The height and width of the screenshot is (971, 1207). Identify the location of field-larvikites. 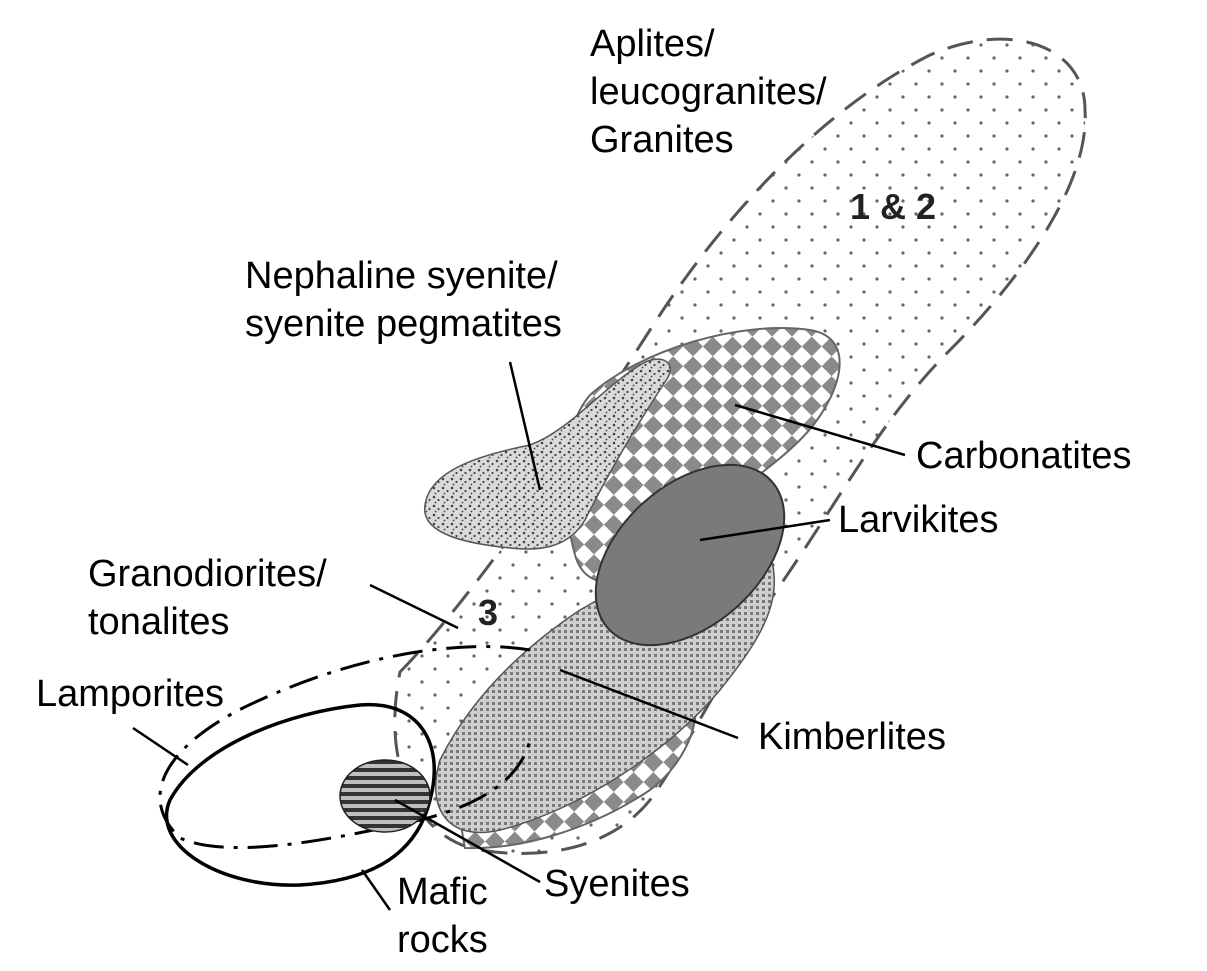
(690, 555).